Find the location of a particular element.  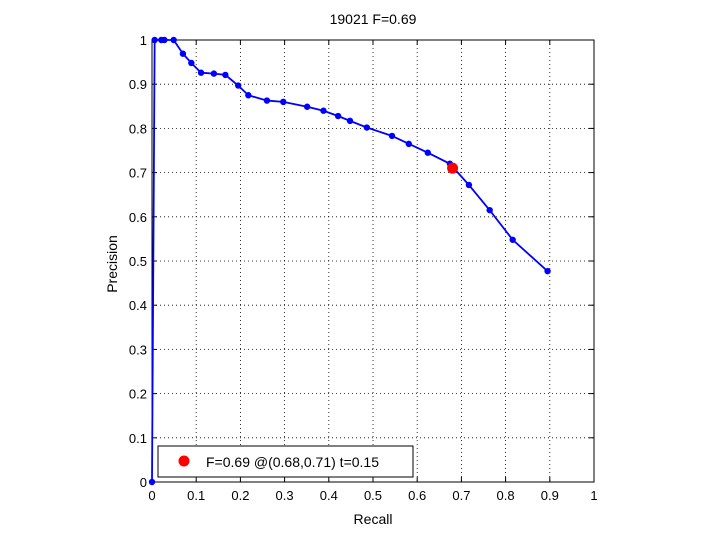

y-tick-label: 0.1 is located at coordinates (138, 438).